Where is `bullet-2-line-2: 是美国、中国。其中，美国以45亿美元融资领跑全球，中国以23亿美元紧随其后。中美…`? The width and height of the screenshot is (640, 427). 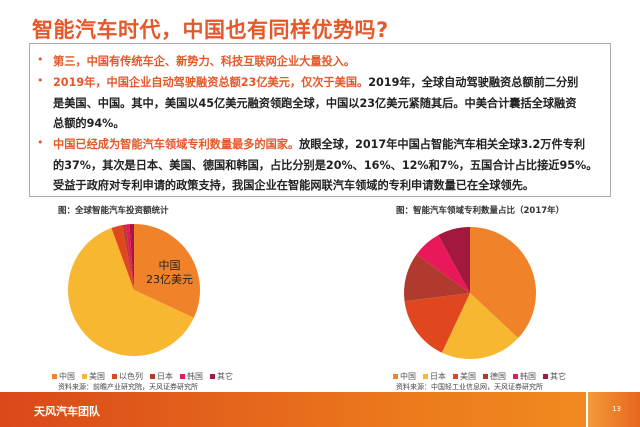 bullet-2-line-2: 是美国、中国。其中，美国以45亿美元融资领跑全球，中国以23亿美元紧随其后。中美… is located at coordinates (315, 103).